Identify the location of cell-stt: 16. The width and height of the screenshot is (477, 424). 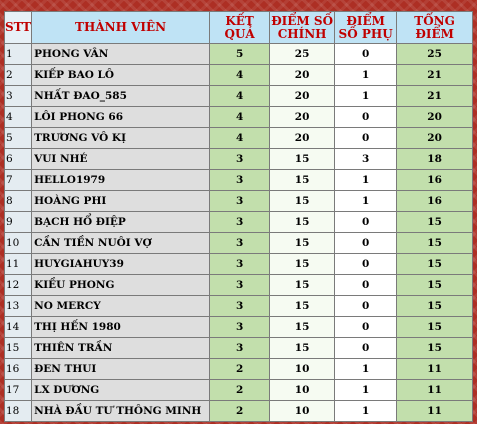
(18, 369).